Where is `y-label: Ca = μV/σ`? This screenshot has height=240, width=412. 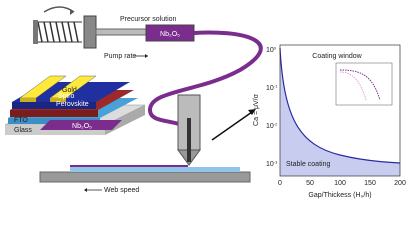 y-label: Ca = μV/σ is located at coordinates (256, 109).